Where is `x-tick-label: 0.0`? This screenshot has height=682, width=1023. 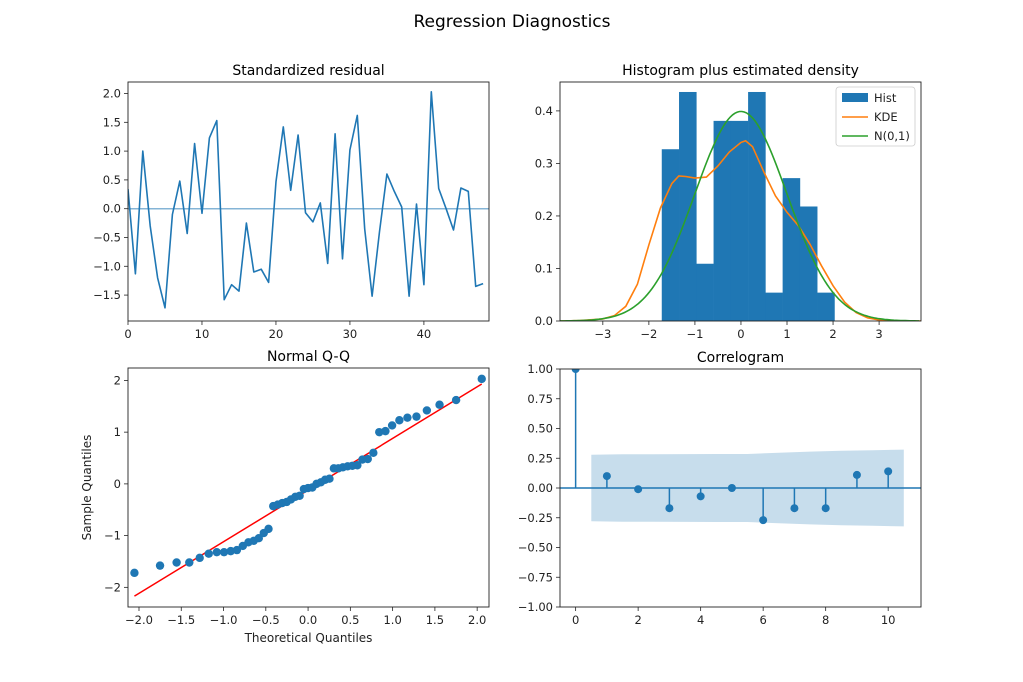
x-tick-label: 0.0 is located at coordinates (308, 620).